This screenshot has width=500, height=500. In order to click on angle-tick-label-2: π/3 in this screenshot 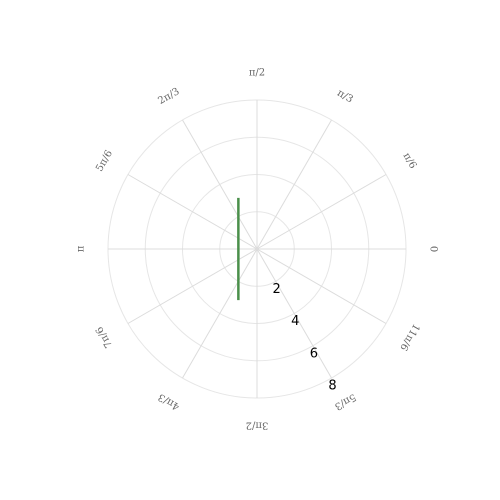, I will do `click(345, 97)`.